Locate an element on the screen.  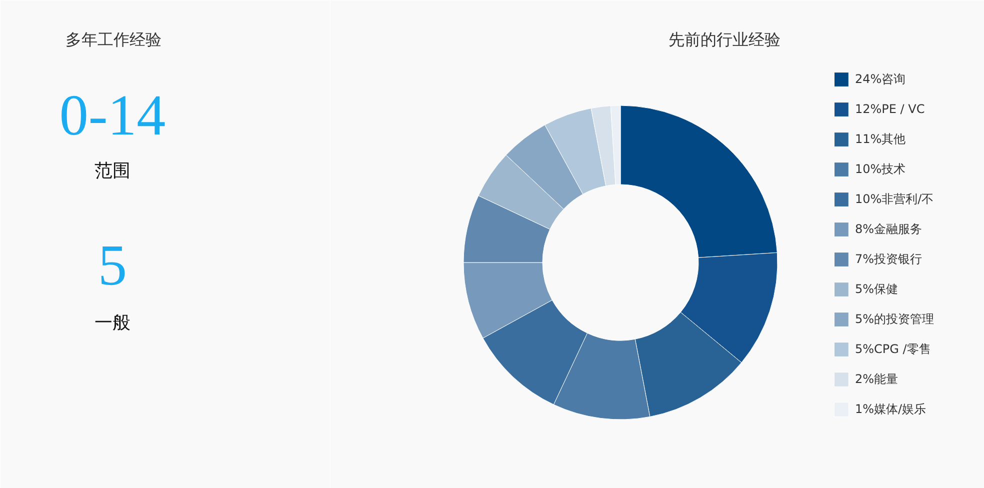
text: 一般 is located at coordinates (112, 322).